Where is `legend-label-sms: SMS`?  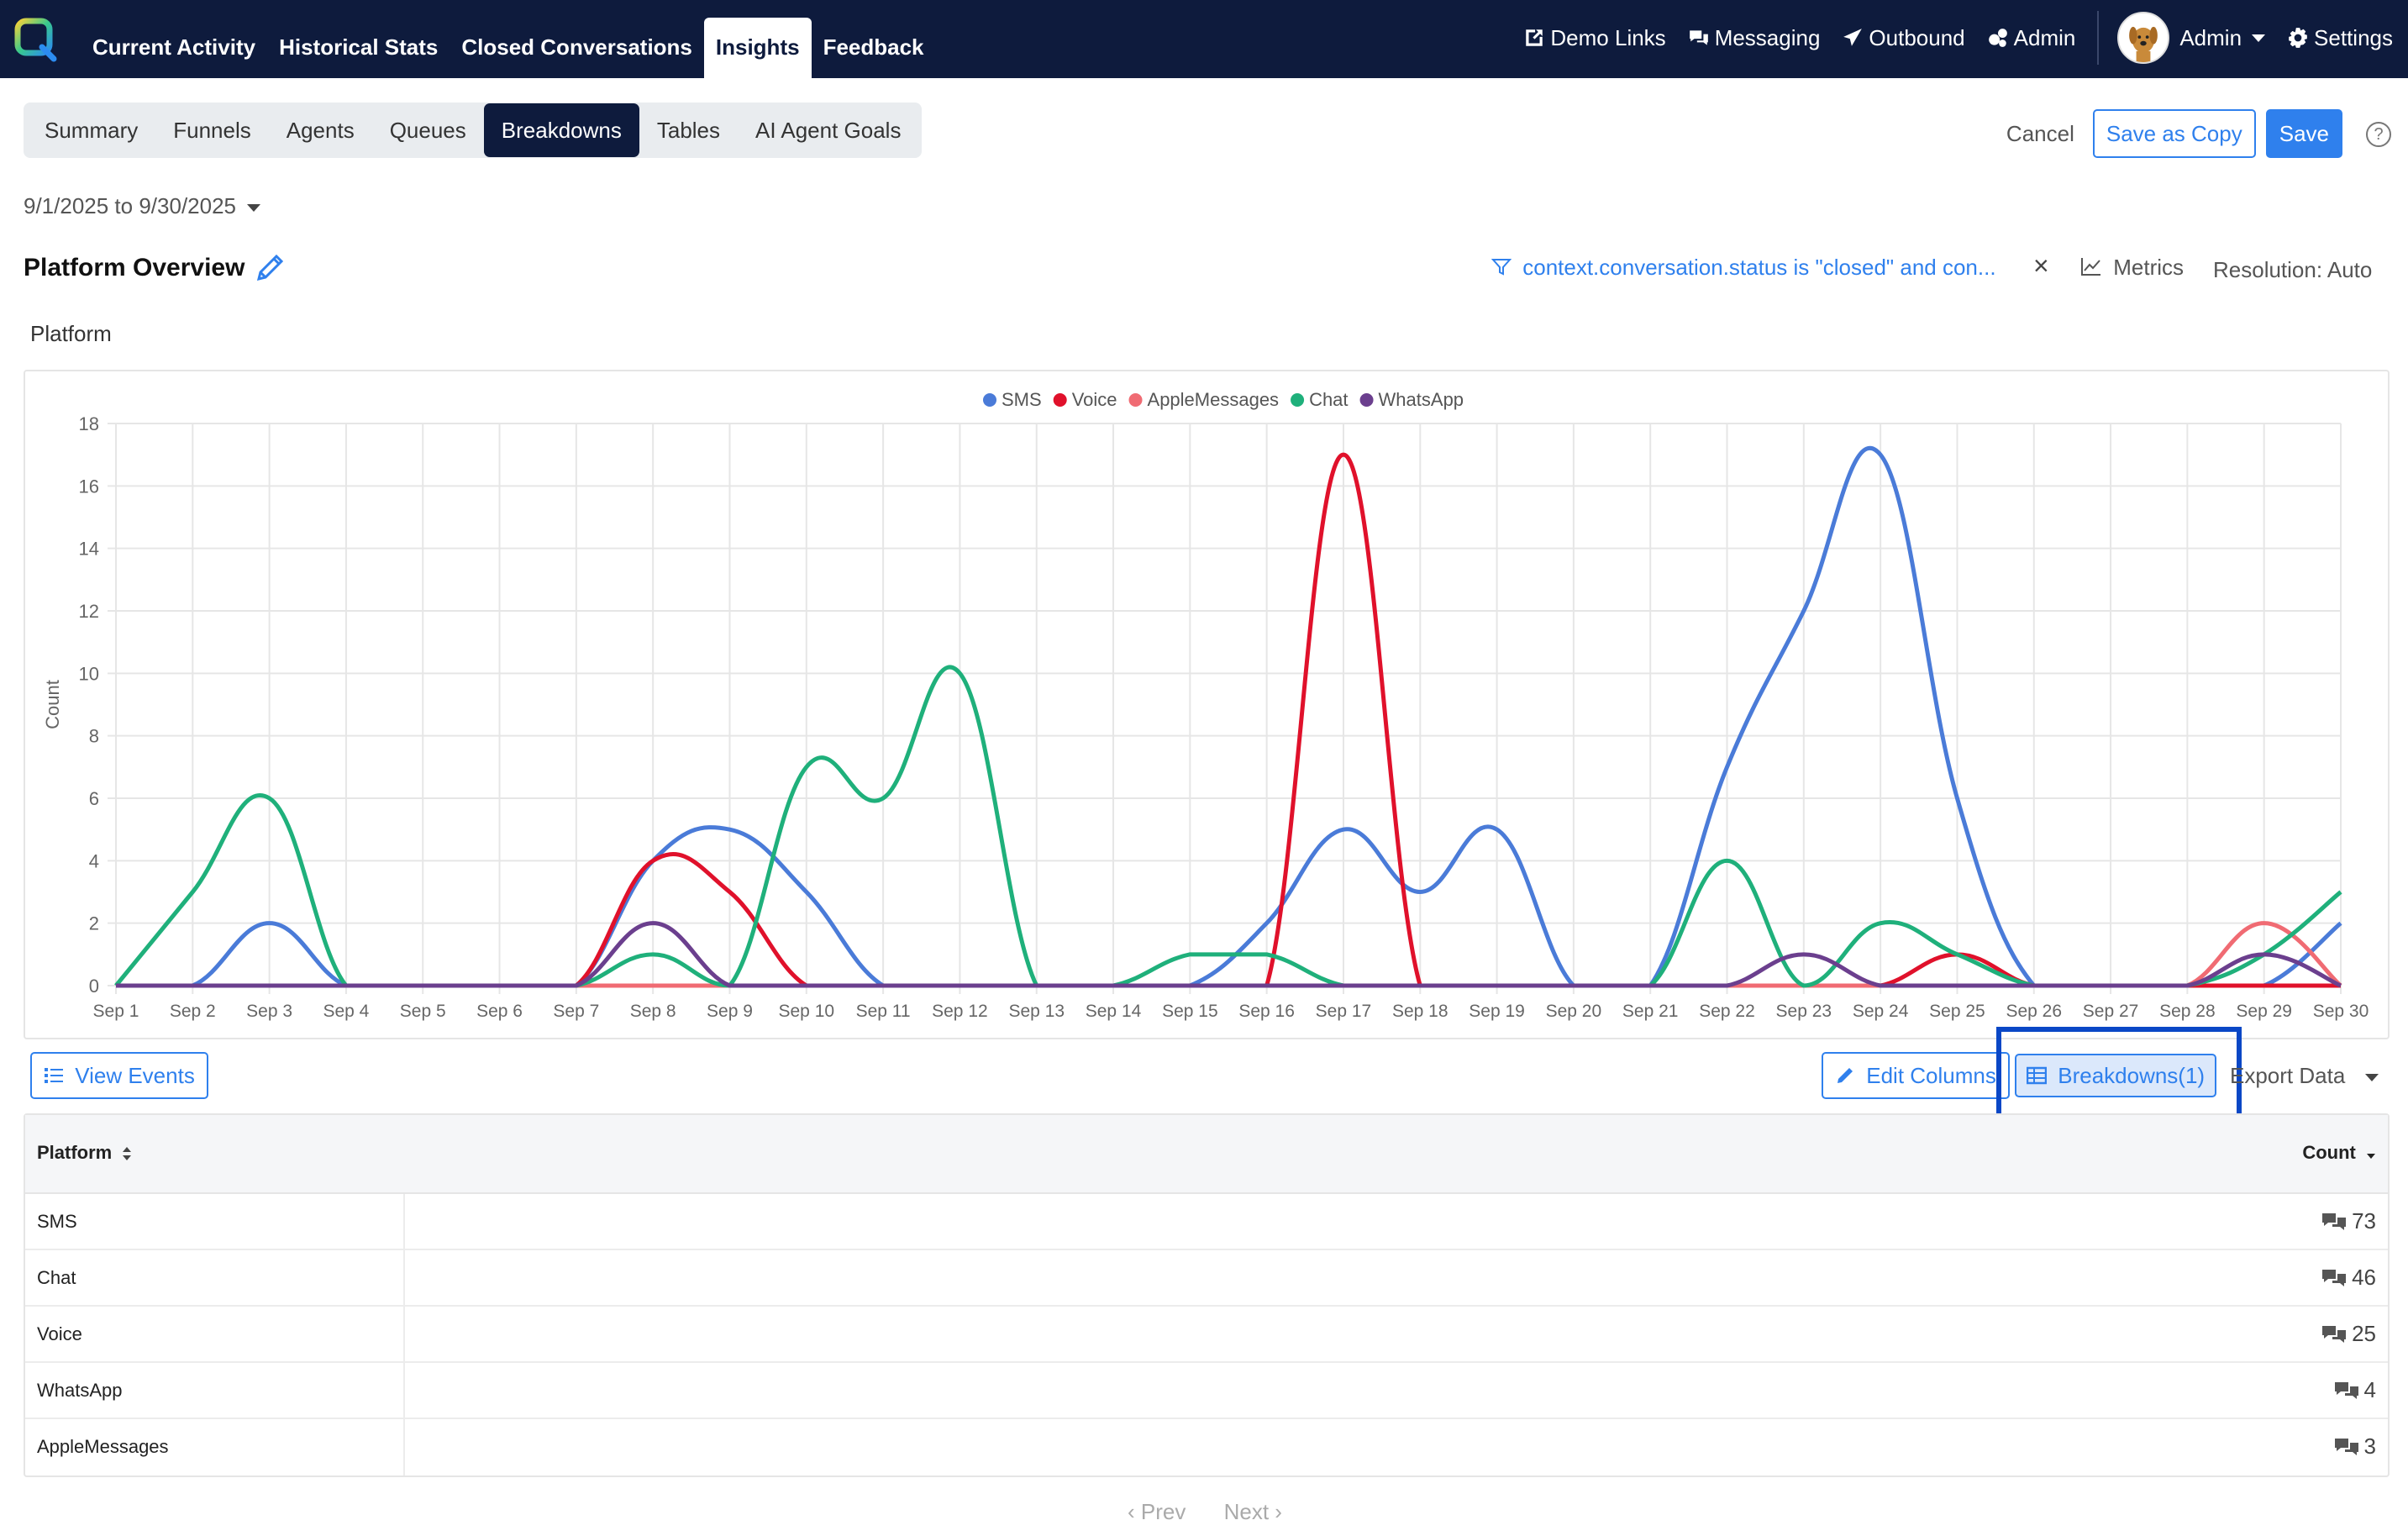
legend-label-sms: SMS is located at coordinates (1022, 399).